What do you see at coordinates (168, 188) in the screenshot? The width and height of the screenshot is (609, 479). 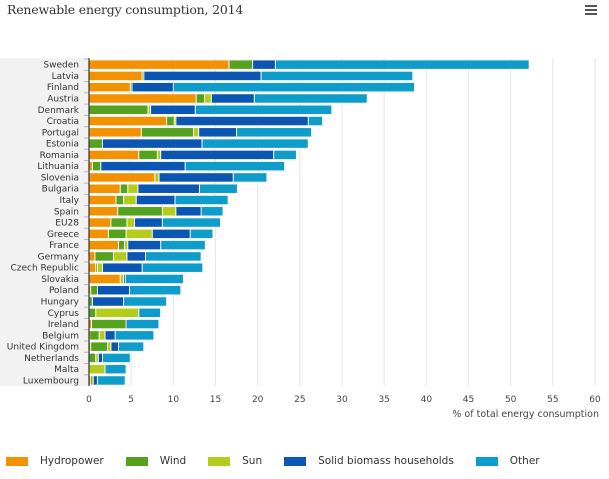 I see `bar-segment-solid-biomass-households: Bulgaria – Solid biomass households: 7.3` at bounding box center [168, 188].